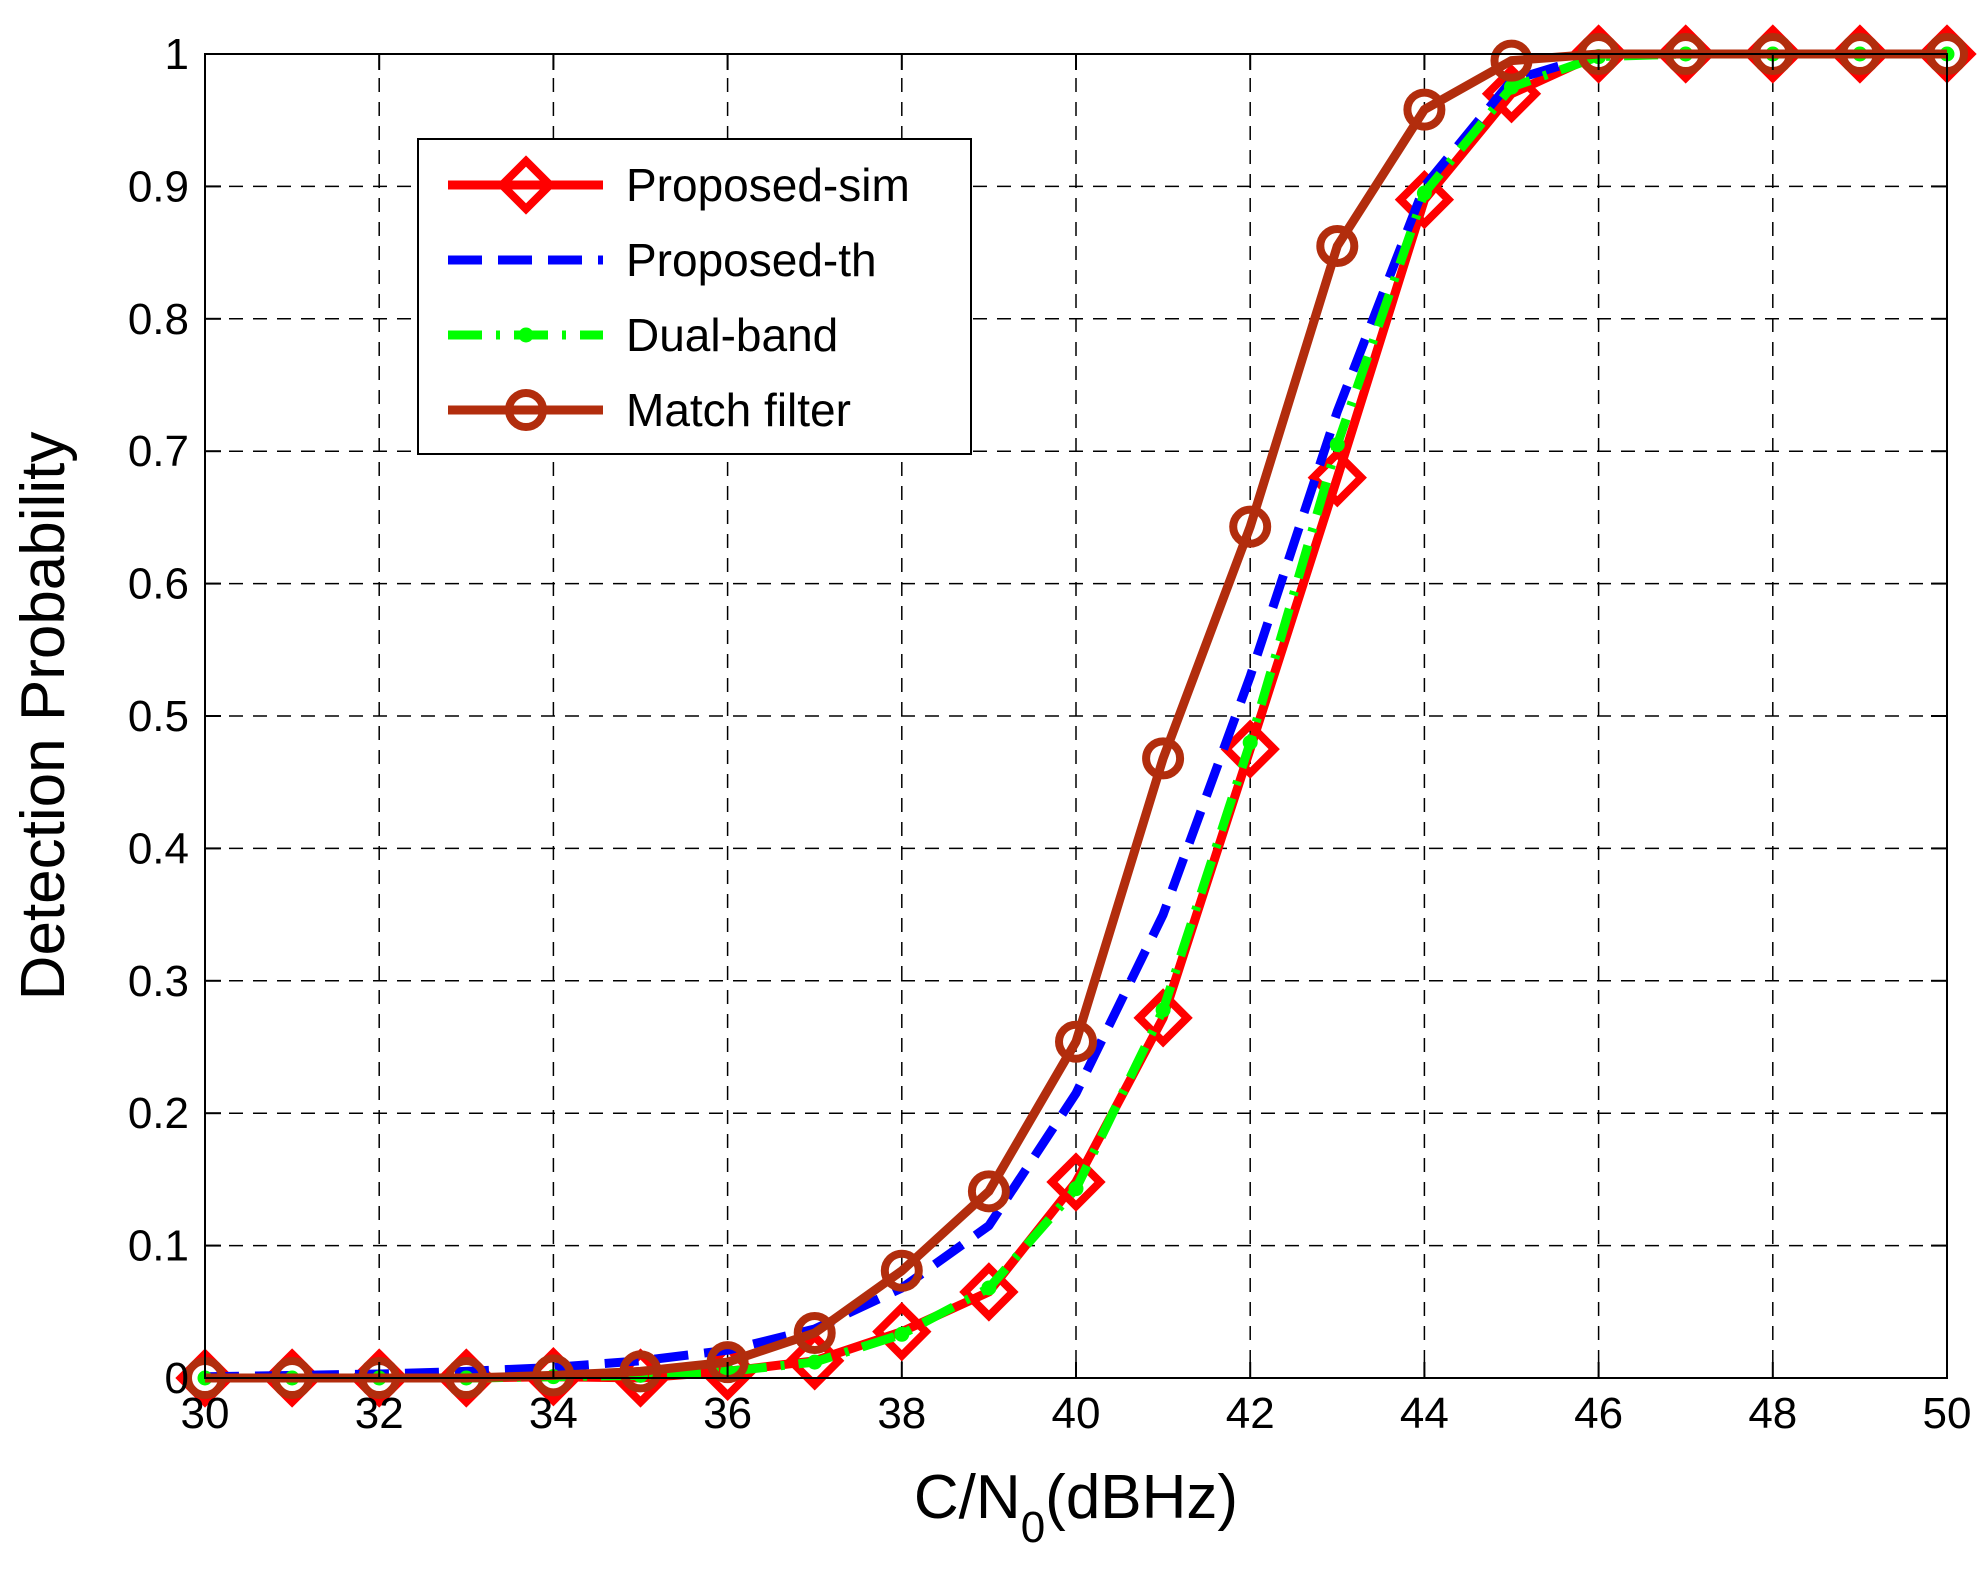 This screenshot has height=1579, width=1986. What do you see at coordinates (205, 1413) in the screenshot?
I see `x-tick-label: 30` at bounding box center [205, 1413].